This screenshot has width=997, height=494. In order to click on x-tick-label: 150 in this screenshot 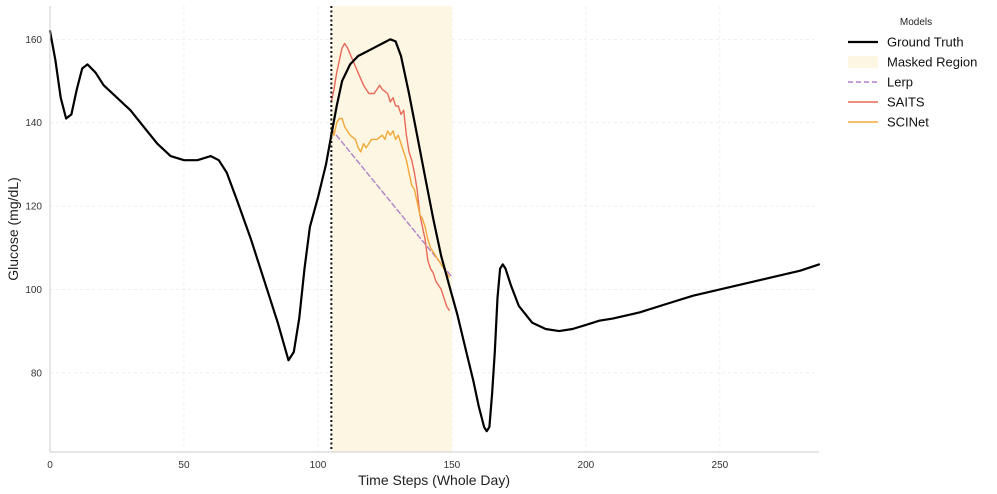, I will do `click(452, 465)`.